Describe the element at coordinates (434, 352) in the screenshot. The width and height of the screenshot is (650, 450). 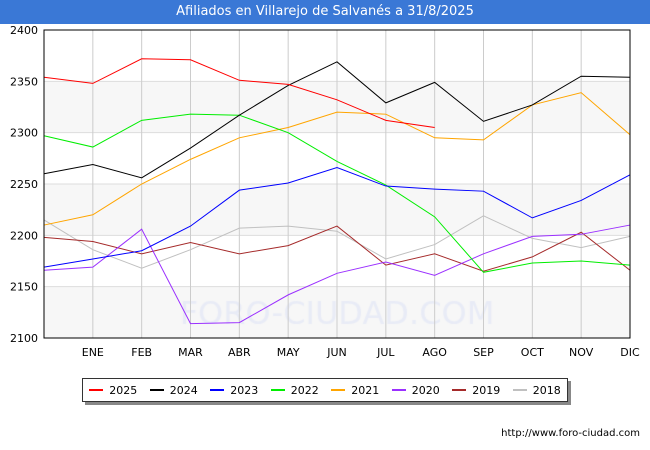
I see `x-tick-label: AGO` at that location.